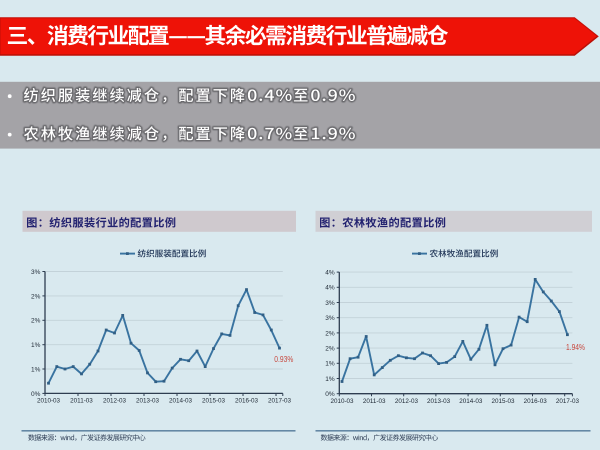 This screenshot has height=450, width=600. I want to click on svg-text: 0.93%, so click(283, 359).